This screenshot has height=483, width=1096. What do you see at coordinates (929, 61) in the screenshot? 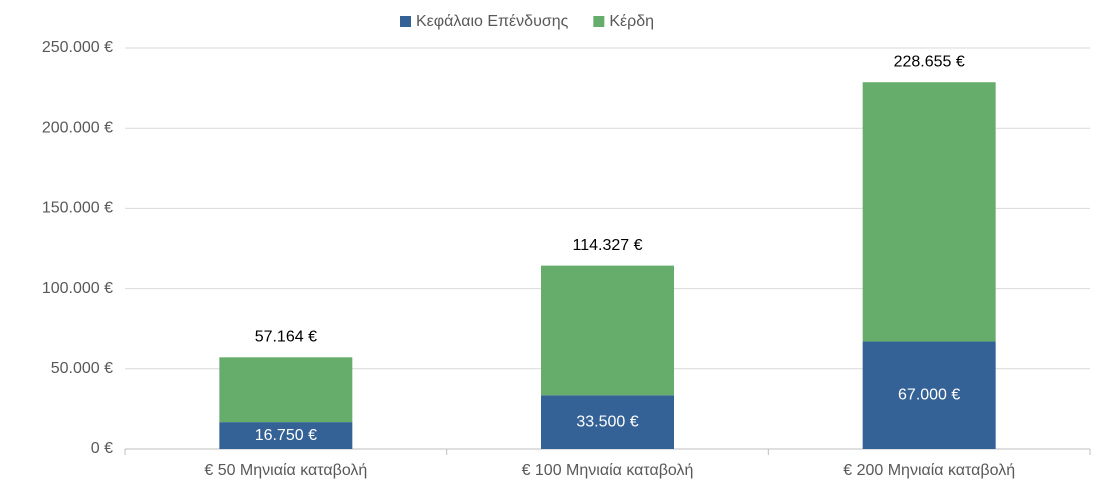
I see `total-label: 228.655 €` at bounding box center [929, 61].